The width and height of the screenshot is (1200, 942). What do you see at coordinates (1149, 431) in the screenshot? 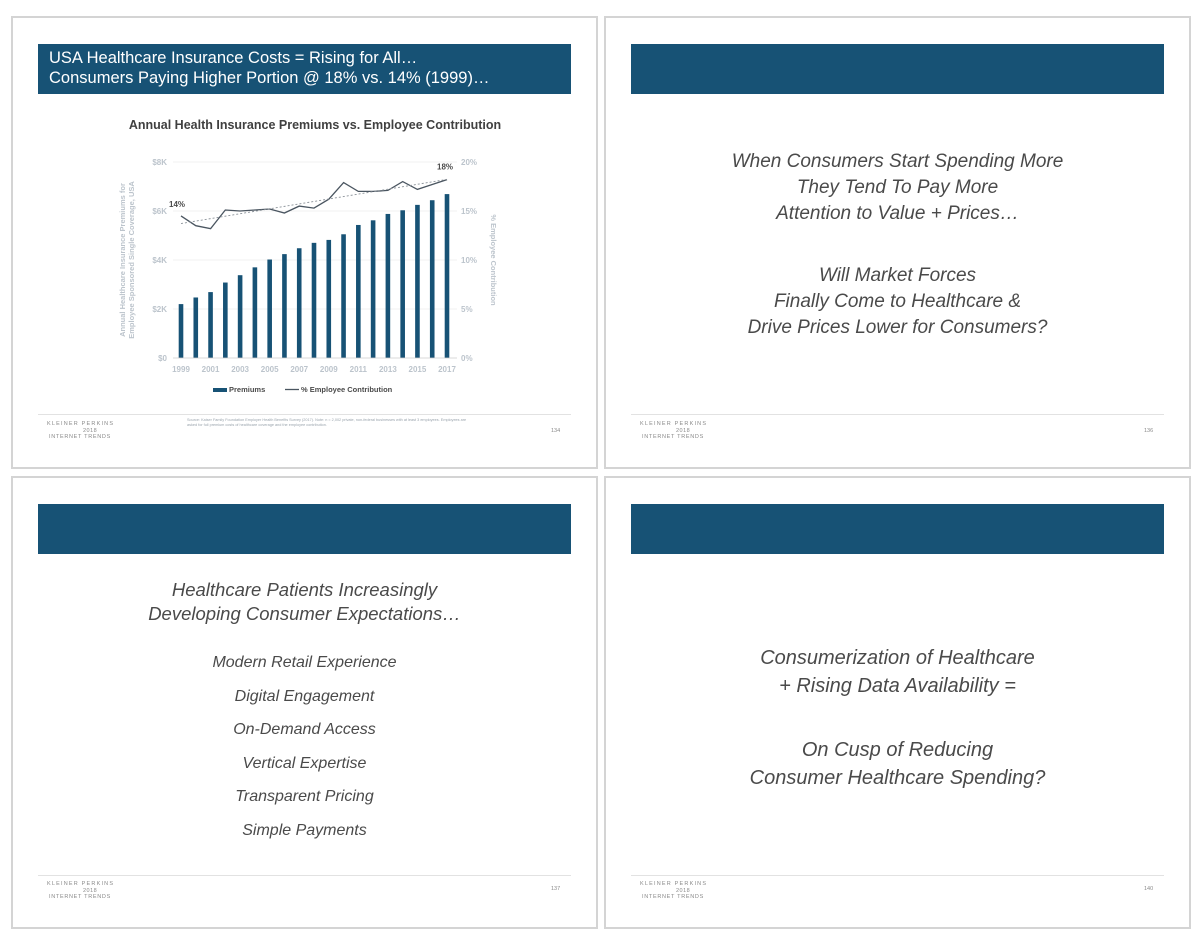
I see `page-number: 136` at bounding box center [1149, 431].